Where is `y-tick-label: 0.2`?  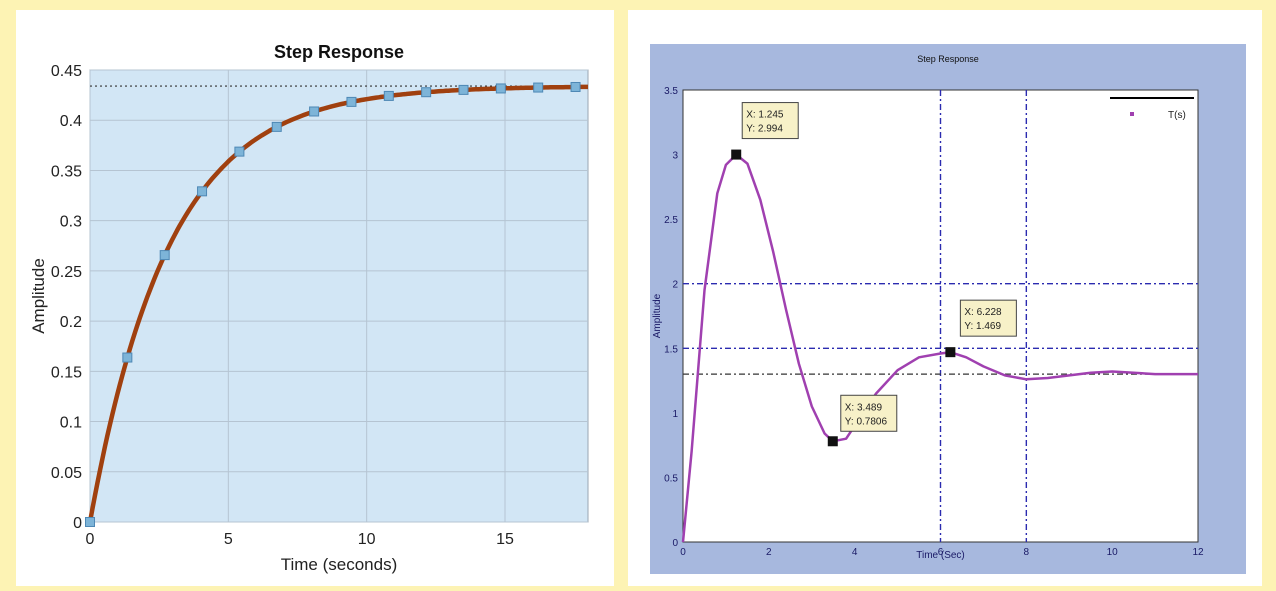 y-tick-label: 0.2 is located at coordinates (71, 322).